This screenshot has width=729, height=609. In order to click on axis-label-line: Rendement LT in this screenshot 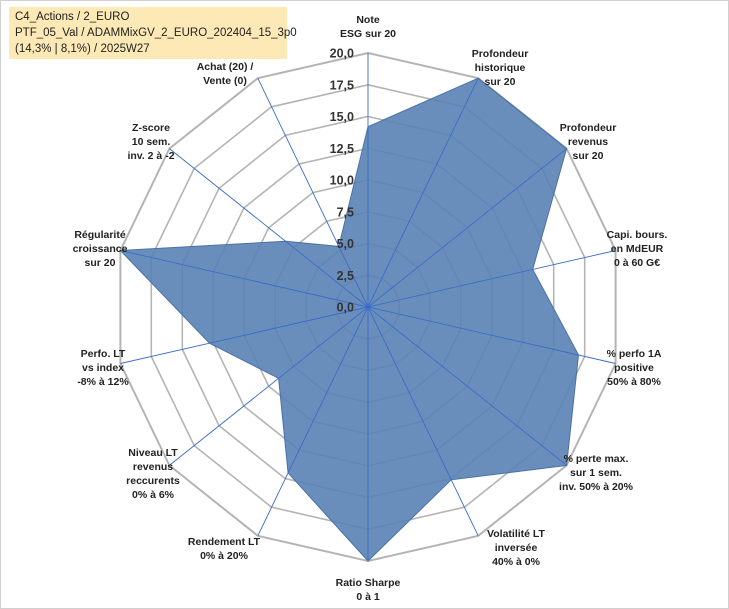, I will do `click(224, 542)`.